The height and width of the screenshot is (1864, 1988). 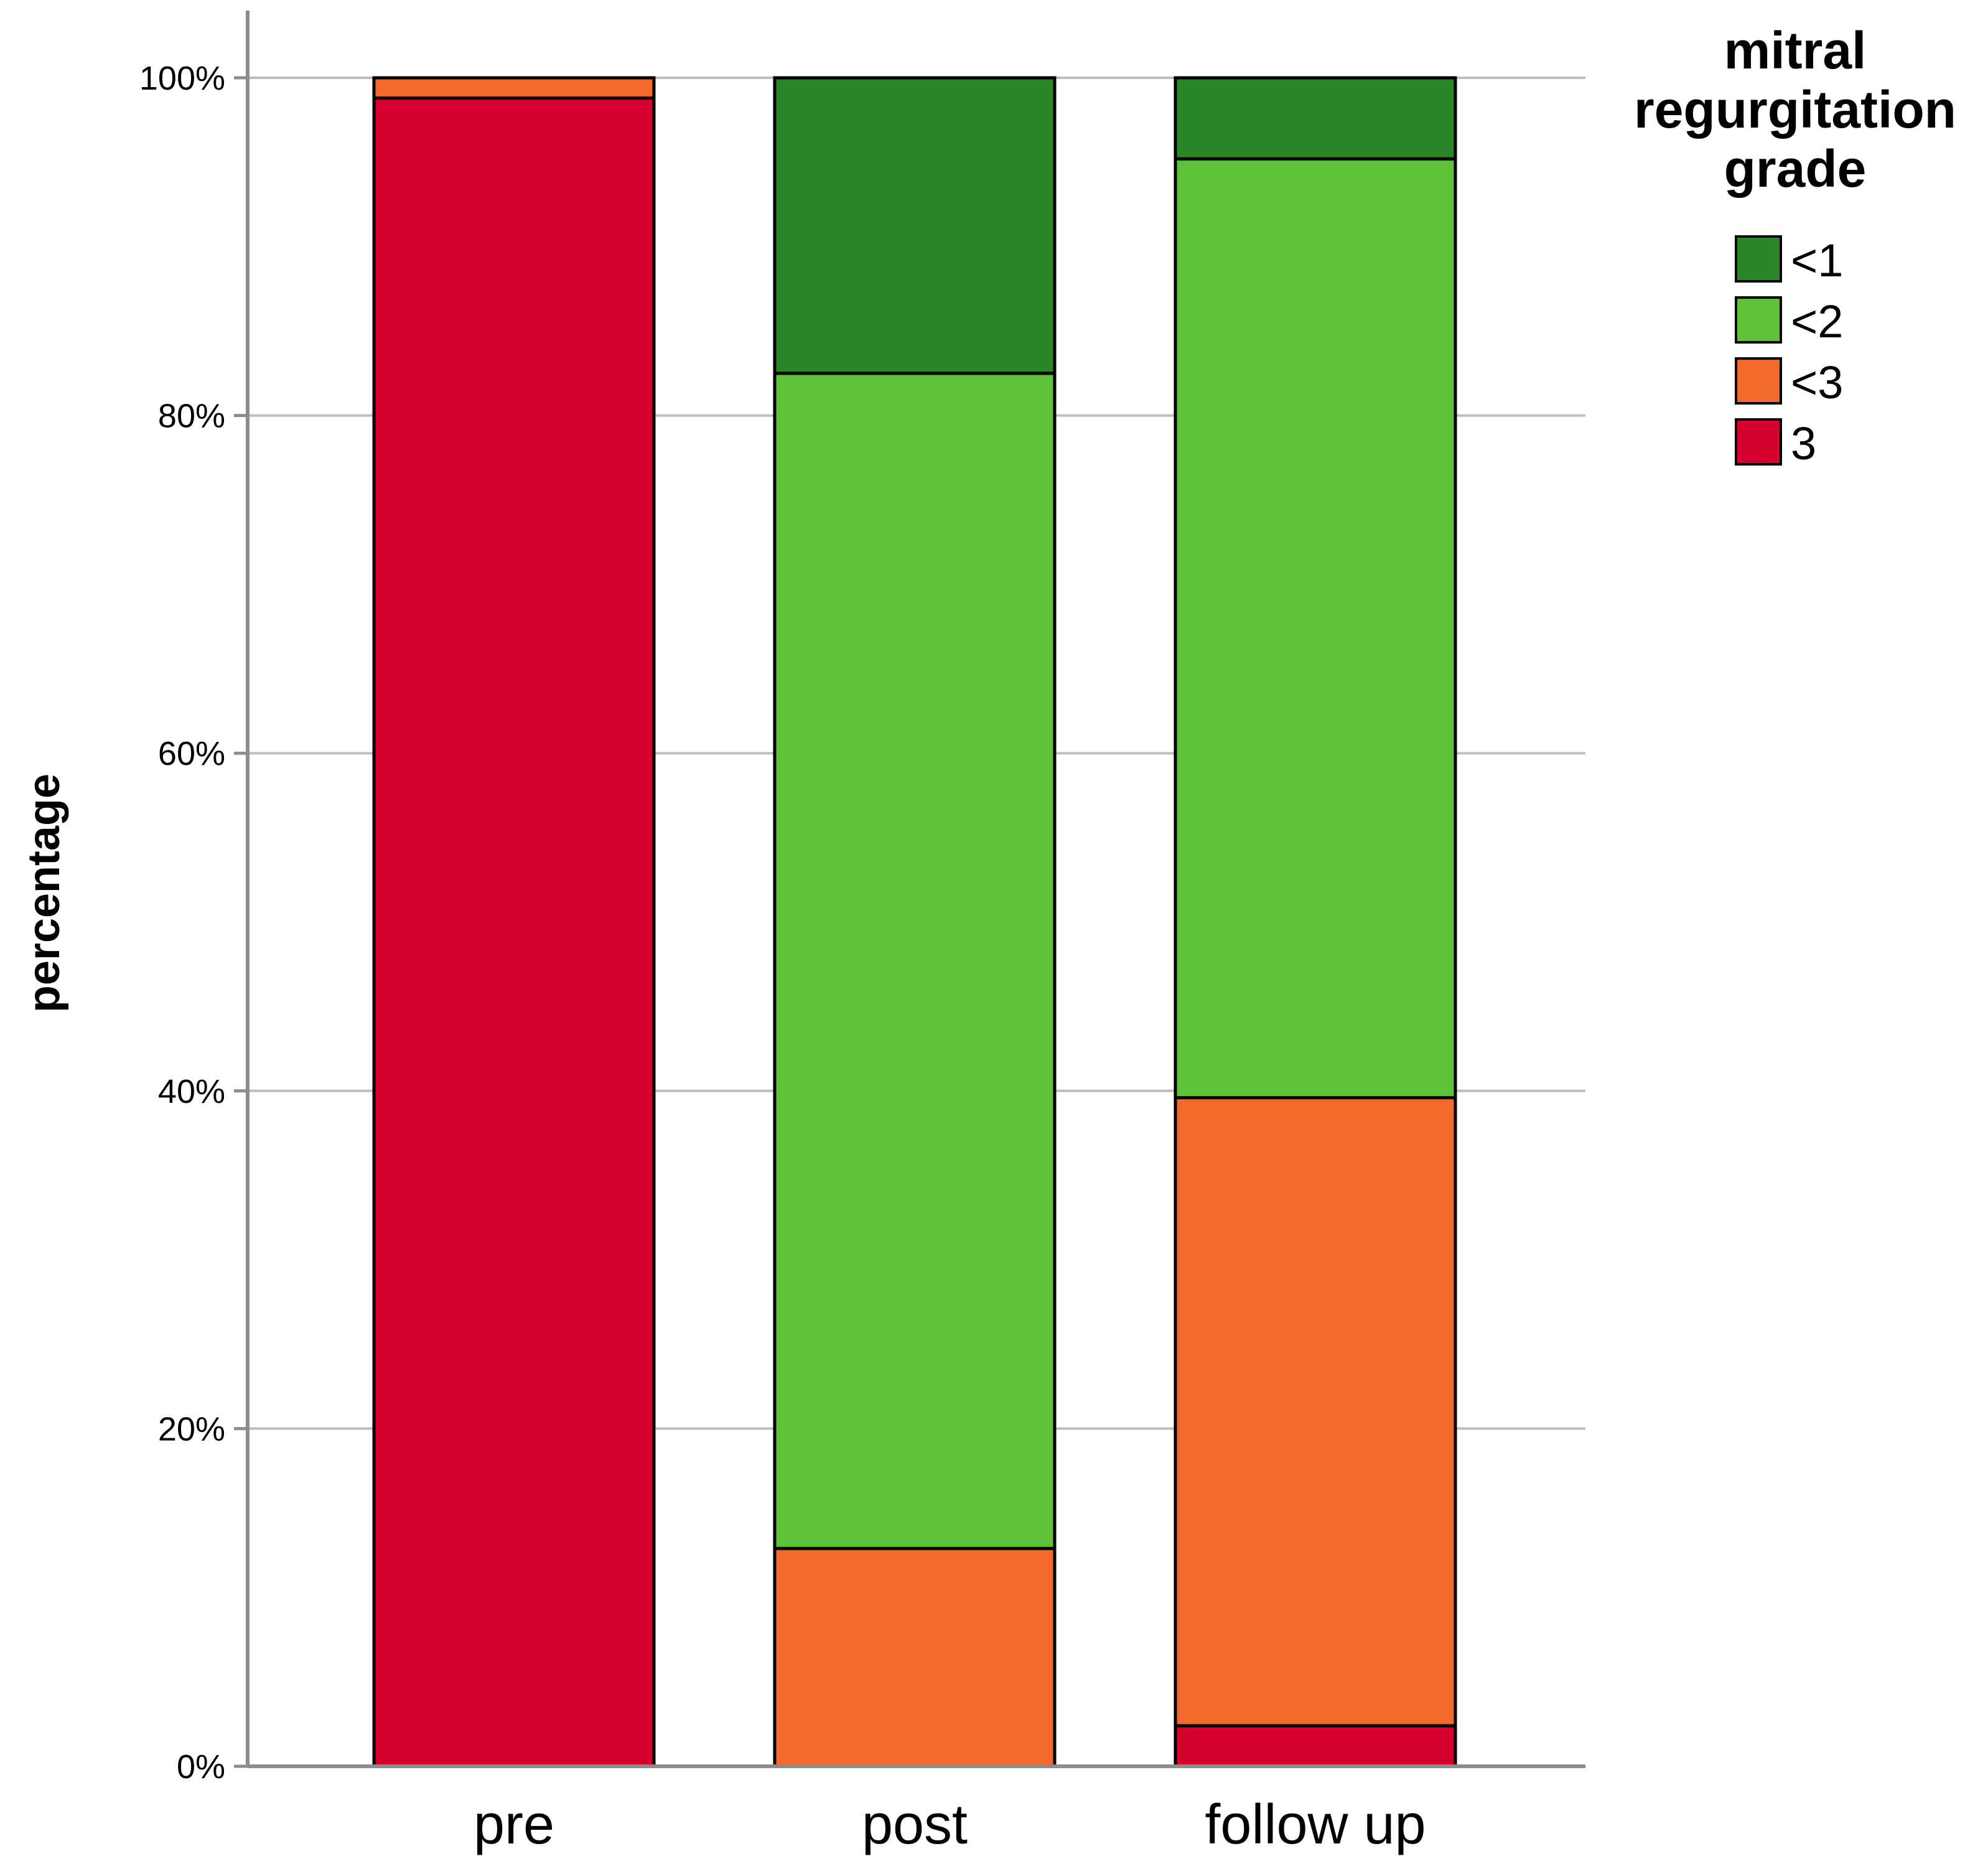 What do you see at coordinates (1817, 260) in the screenshot?
I see `legend-label-lt1: <1` at bounding box center [1817, 260].